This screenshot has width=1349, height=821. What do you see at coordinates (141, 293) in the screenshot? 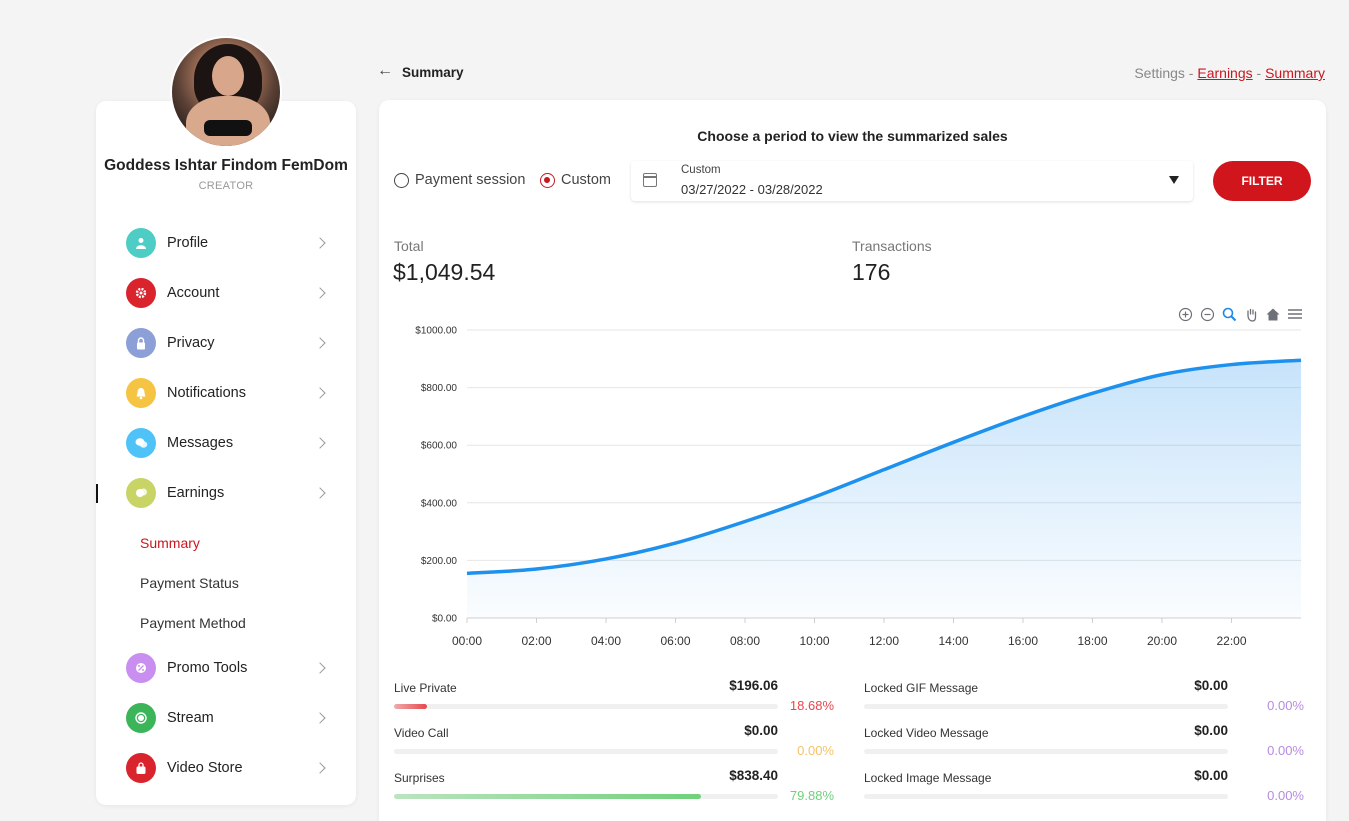
I see `gear-icon` at bounding box center [141, 293].